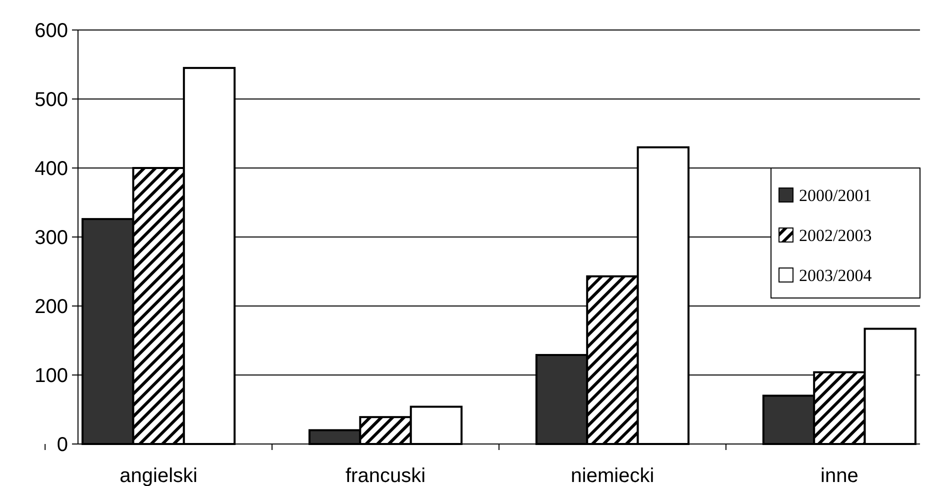 The width and height of the screenshot is (931, 486). What do you see at coordinates (51, 169) in the screenshot?
I see `y-tick-label: 400` at bounding box center [51, 169].